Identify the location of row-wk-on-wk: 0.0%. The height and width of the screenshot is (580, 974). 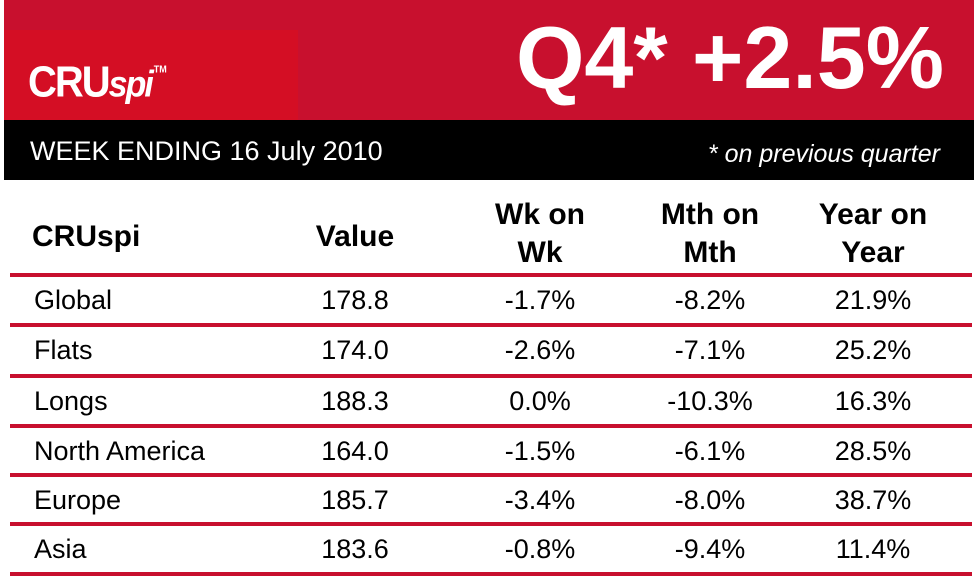
(540, 401).